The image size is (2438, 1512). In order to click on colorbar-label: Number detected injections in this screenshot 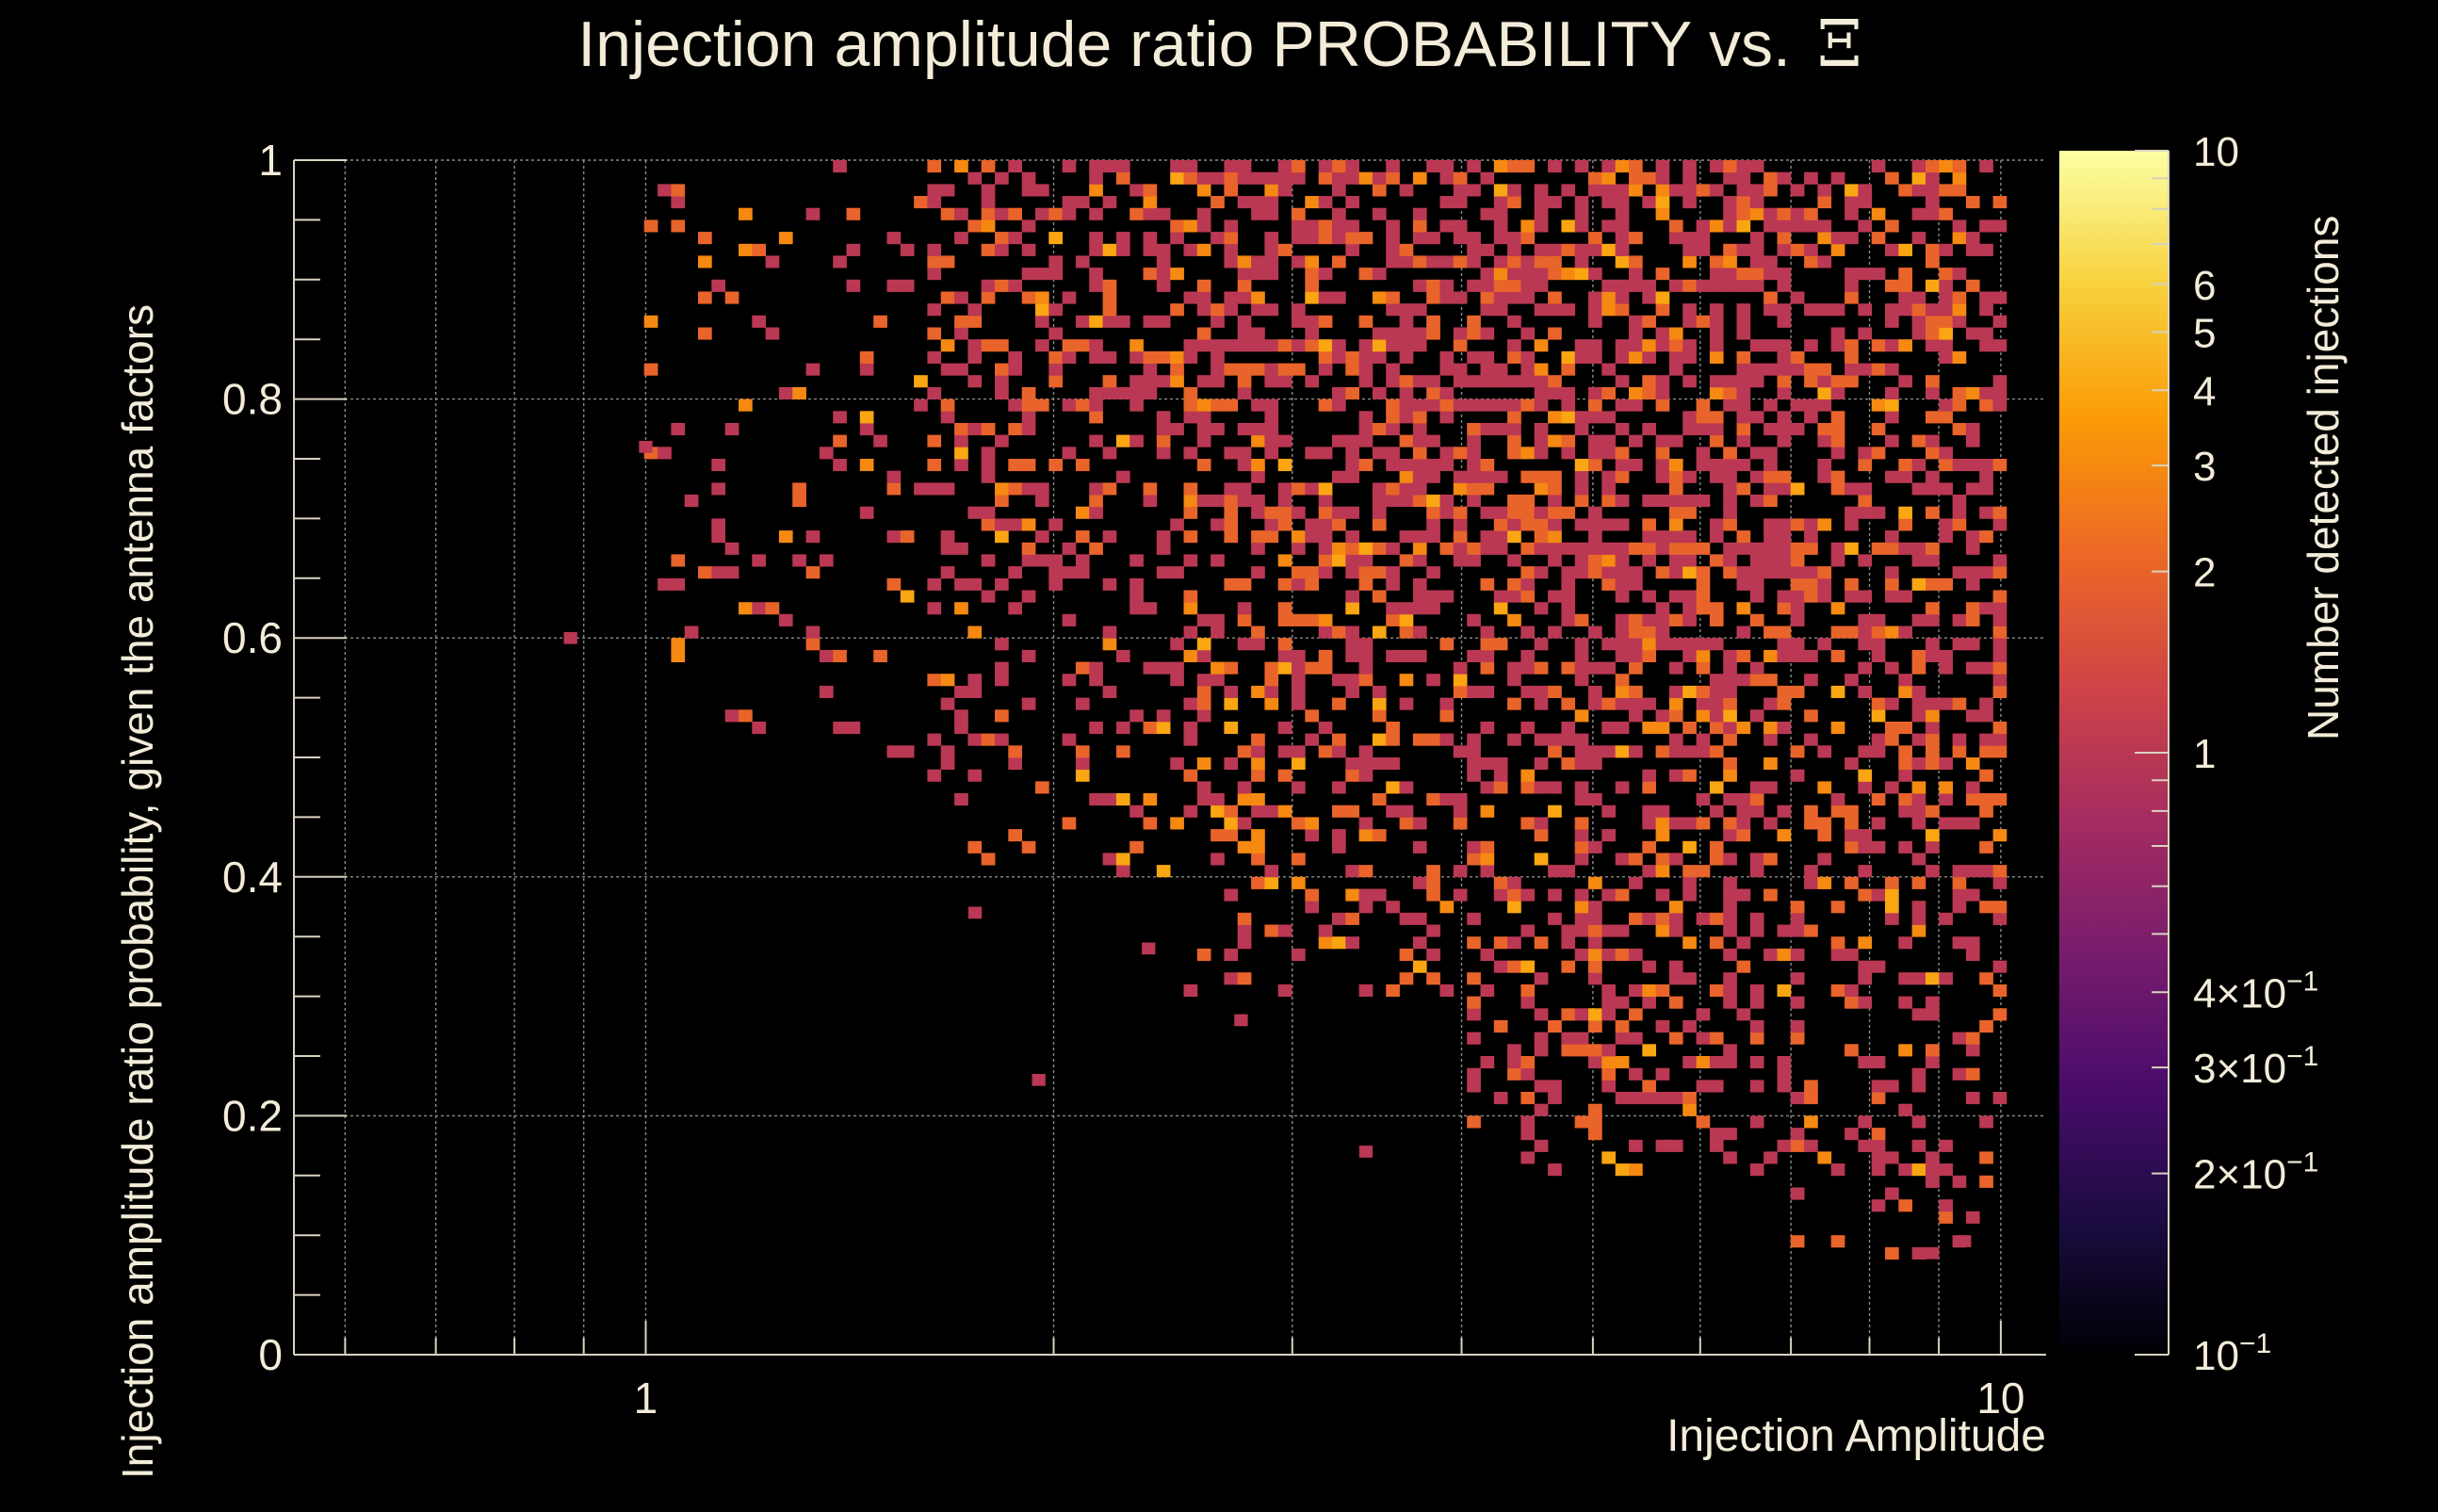, I will do `click(2323, 478)`.